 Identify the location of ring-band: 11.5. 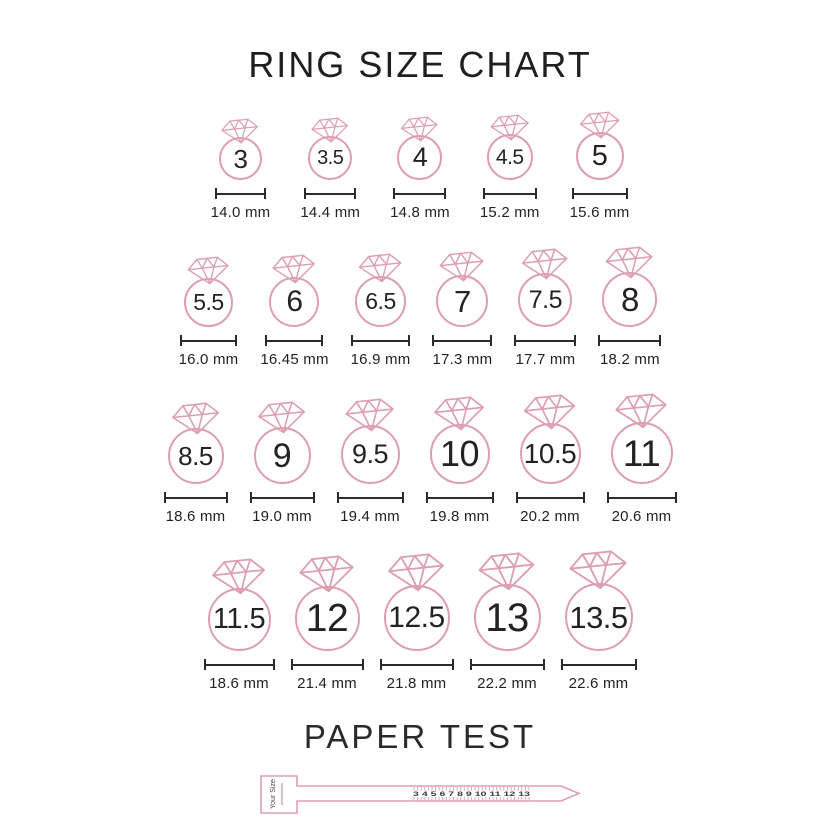
(239, 619).